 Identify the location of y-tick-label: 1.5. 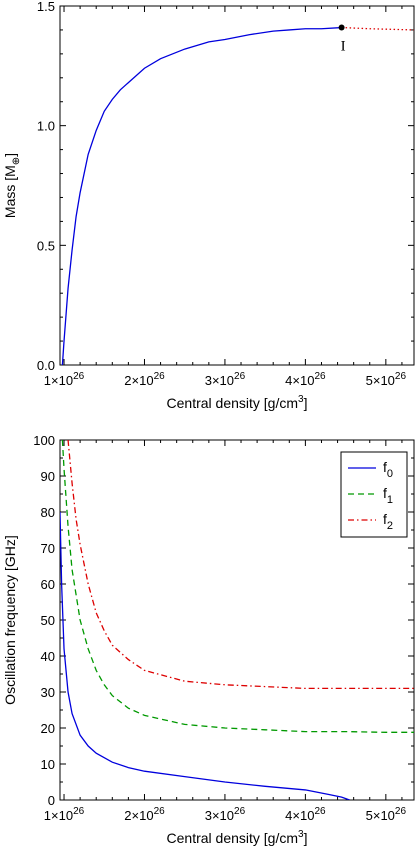
(46, 7).